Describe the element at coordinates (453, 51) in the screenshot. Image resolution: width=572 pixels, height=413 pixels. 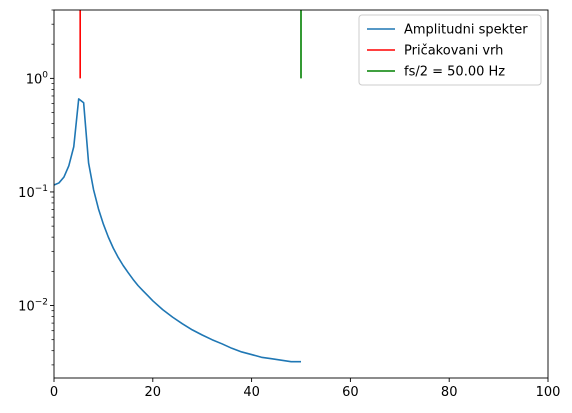
I see `legend-label: Pričakovani vrh` at that location.